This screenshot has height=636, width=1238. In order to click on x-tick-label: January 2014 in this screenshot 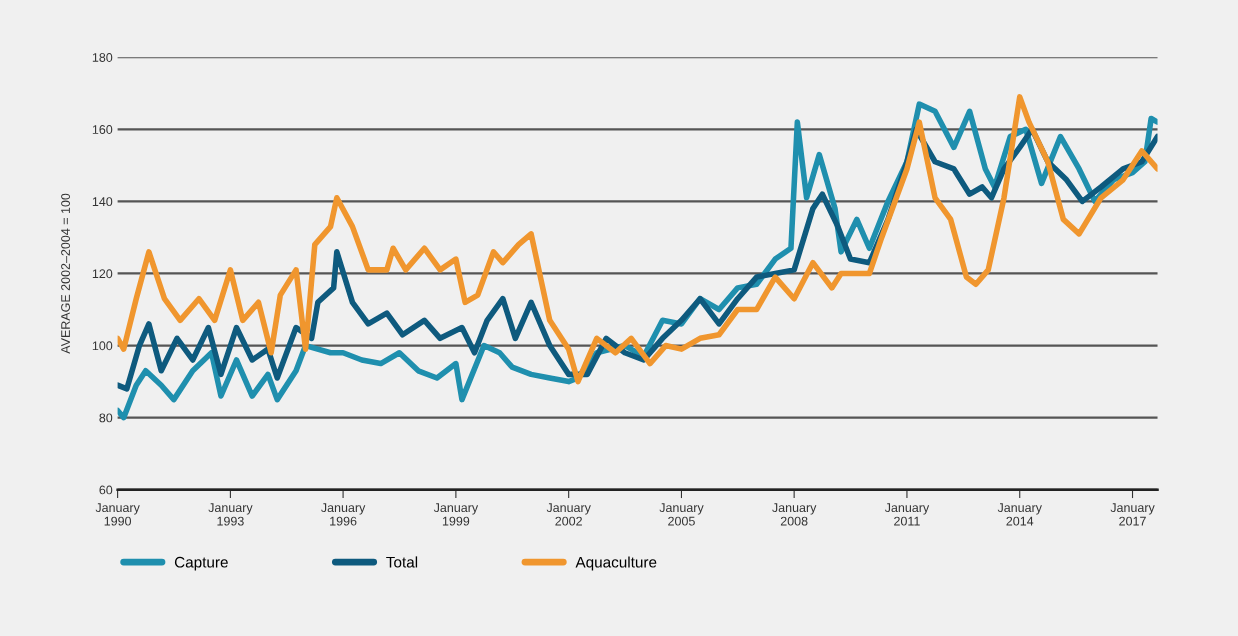, I will do `click(1019, 514)`.